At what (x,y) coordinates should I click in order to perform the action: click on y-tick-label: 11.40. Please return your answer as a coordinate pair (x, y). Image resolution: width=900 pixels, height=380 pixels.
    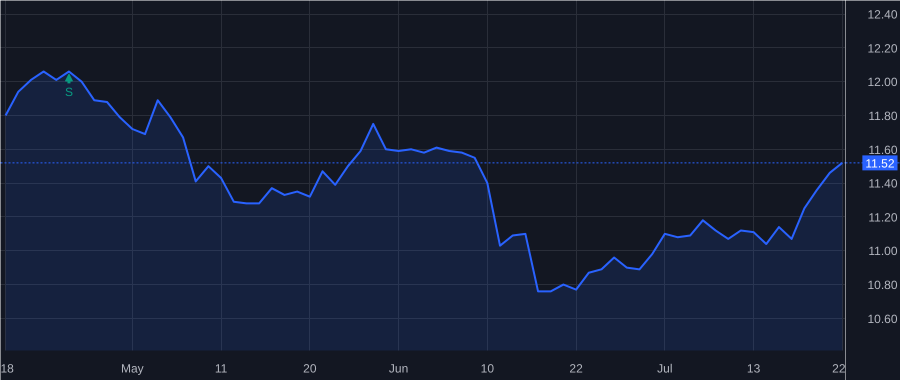
    Looking at the image, I should click on (883, 183).